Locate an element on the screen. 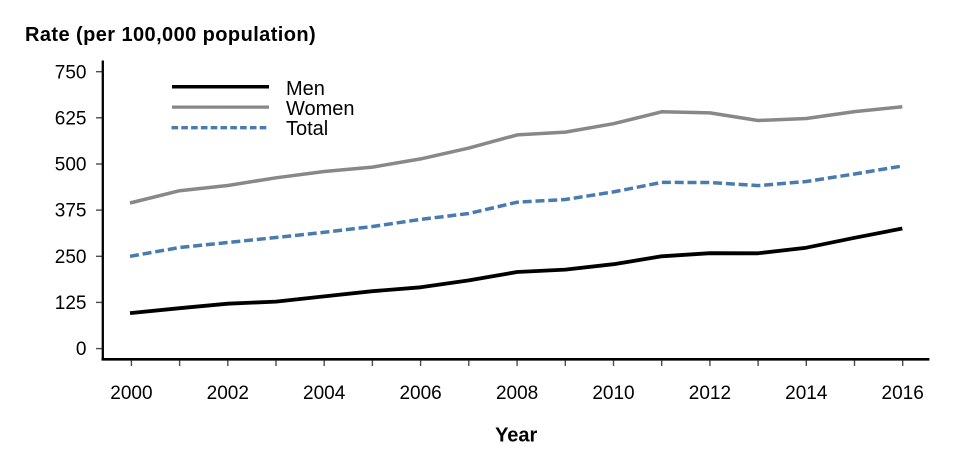  svg-text: 2008 is located at coordinates (517, 393).